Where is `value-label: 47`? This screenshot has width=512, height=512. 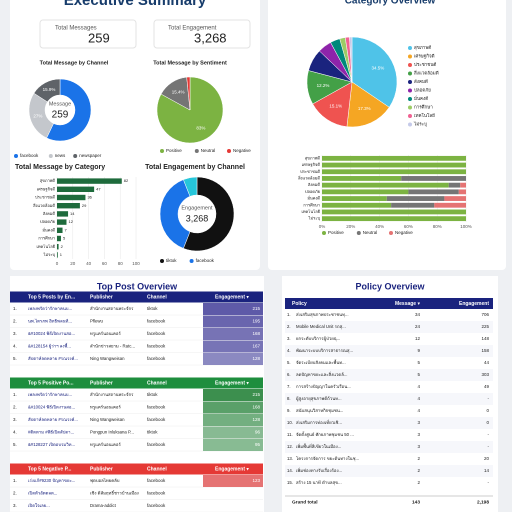
value-label: 47 is located at coordinates (98, 188).